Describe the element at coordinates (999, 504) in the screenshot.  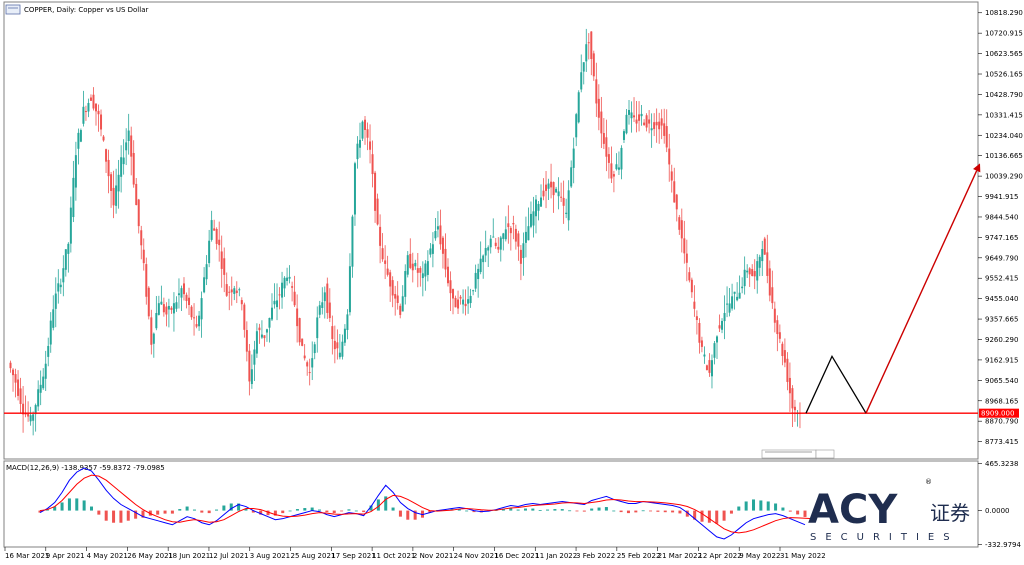
I see `macd-axis: 465.3238 0.0000 -332.9794` at that location.